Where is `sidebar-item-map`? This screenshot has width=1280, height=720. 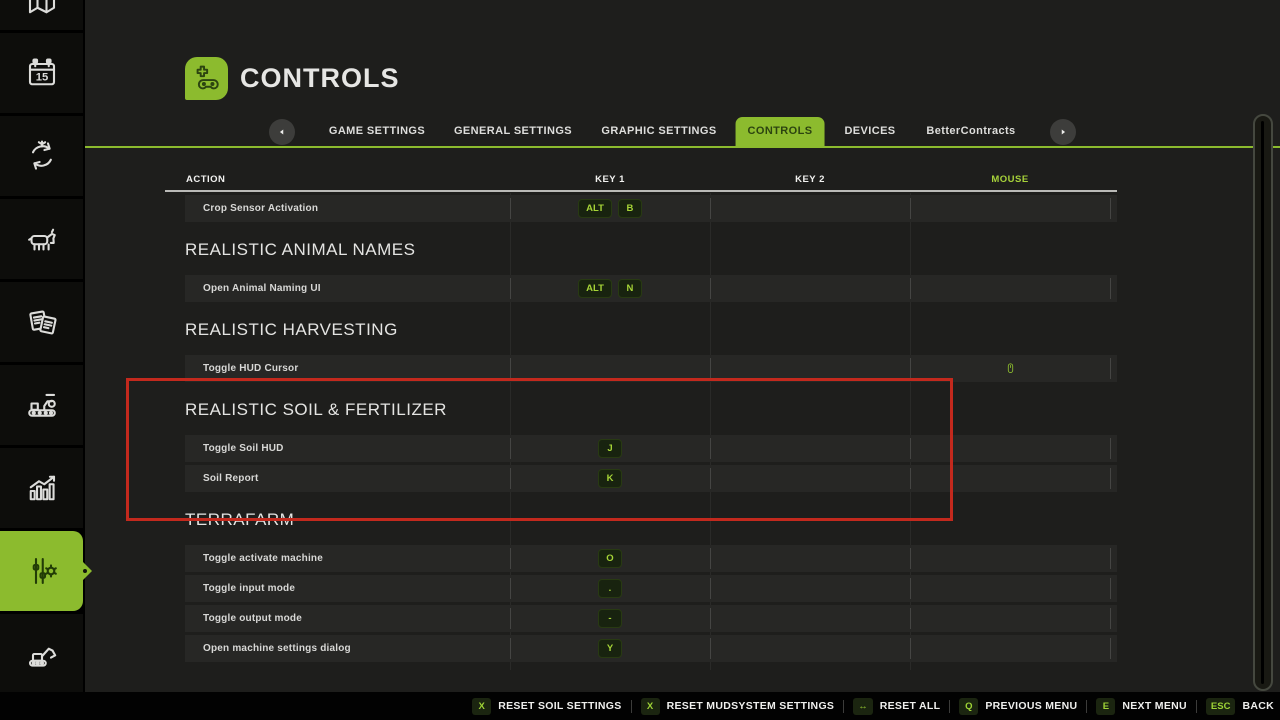
sidebar-item-map is located at coordinates (41, 15).